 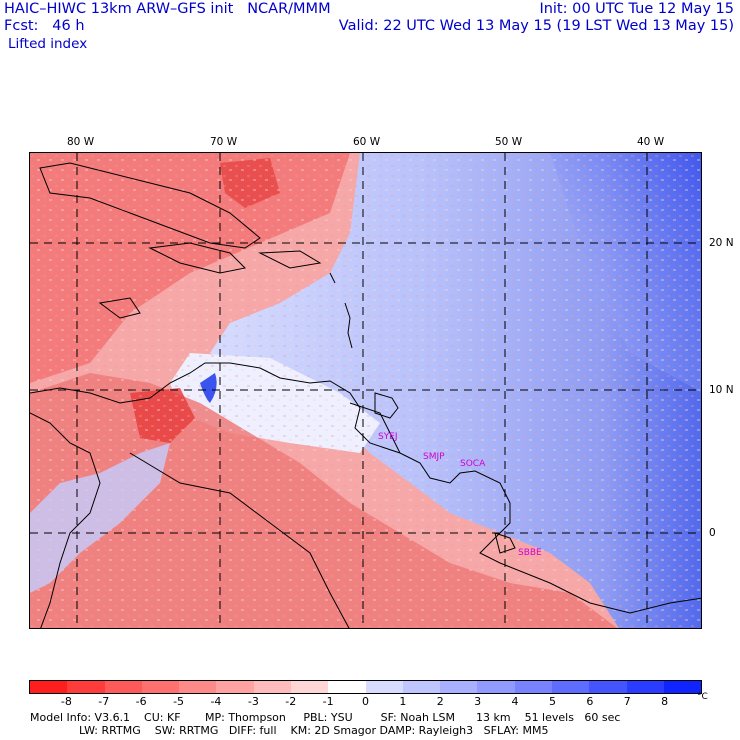 What do you see at coordinates (552, 701) in the screenshot?
I see `colorbar-label: 5` at bounding box center [552, 701].